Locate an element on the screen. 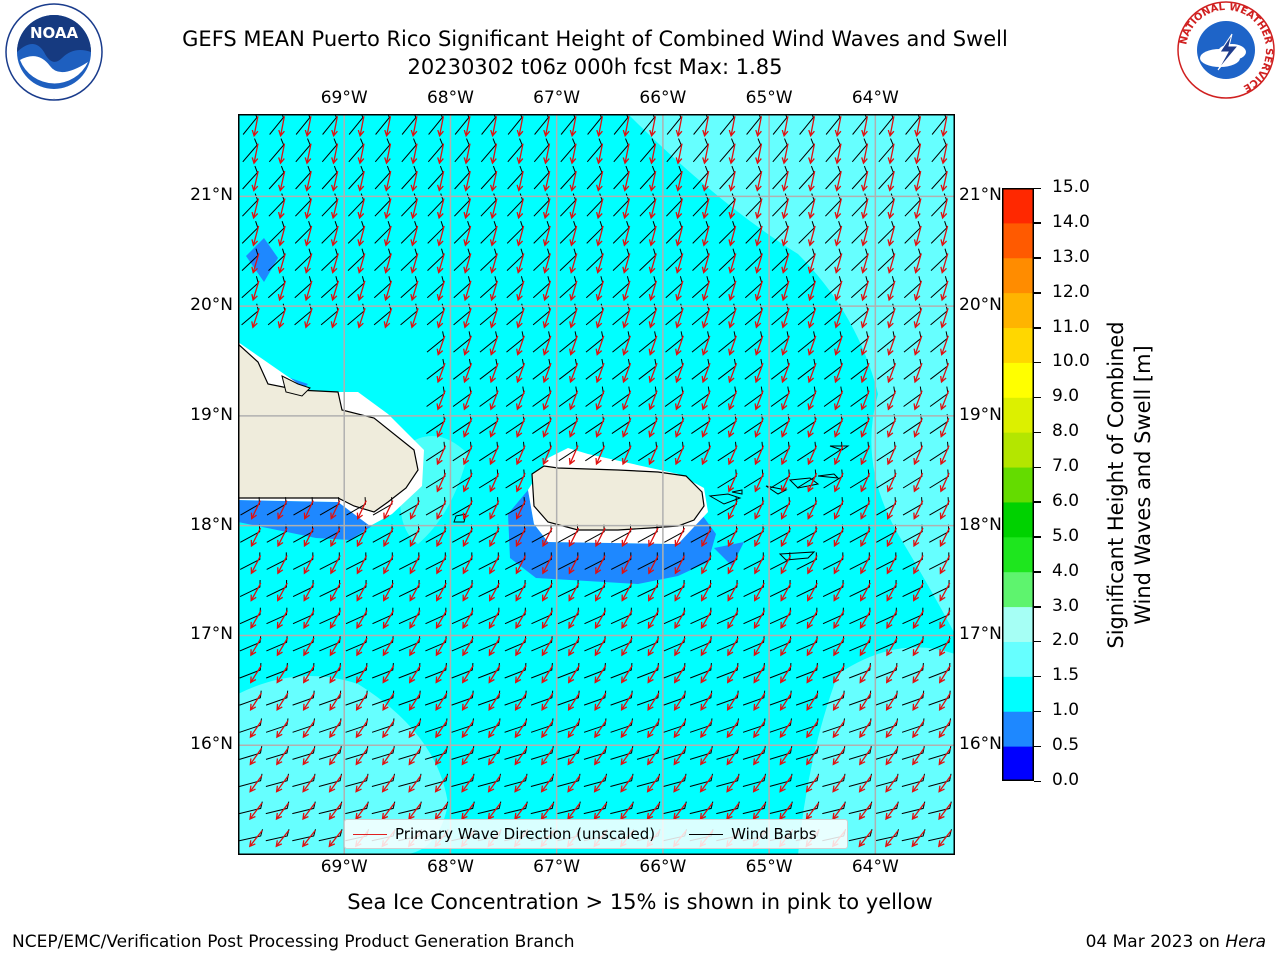 The width and height of the screenshot is (1280, 960). colorbar-tick-label: 12.0 is located at coordinates (1071, 291).